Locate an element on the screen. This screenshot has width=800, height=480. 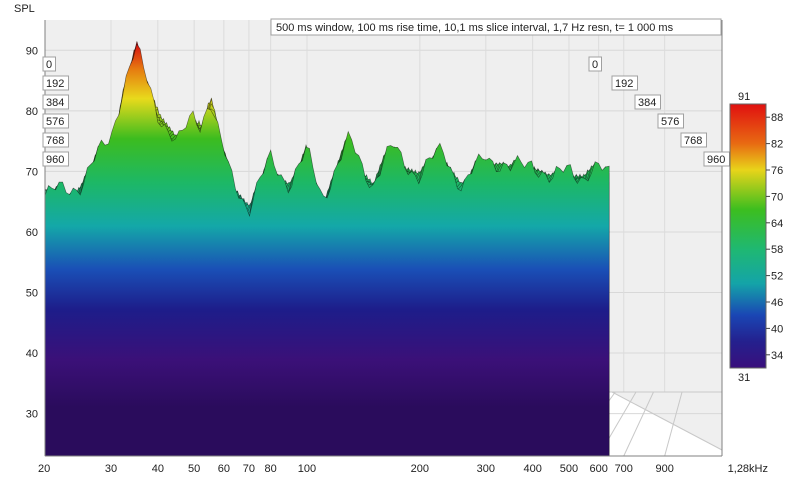
y-tick-50: 50 is located at coordinates (32, 294).